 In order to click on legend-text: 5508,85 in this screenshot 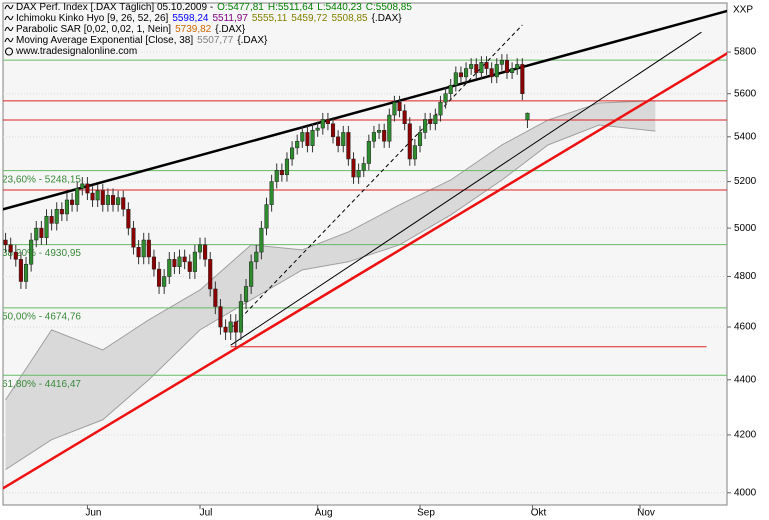, I will do `click(349, 18)`.